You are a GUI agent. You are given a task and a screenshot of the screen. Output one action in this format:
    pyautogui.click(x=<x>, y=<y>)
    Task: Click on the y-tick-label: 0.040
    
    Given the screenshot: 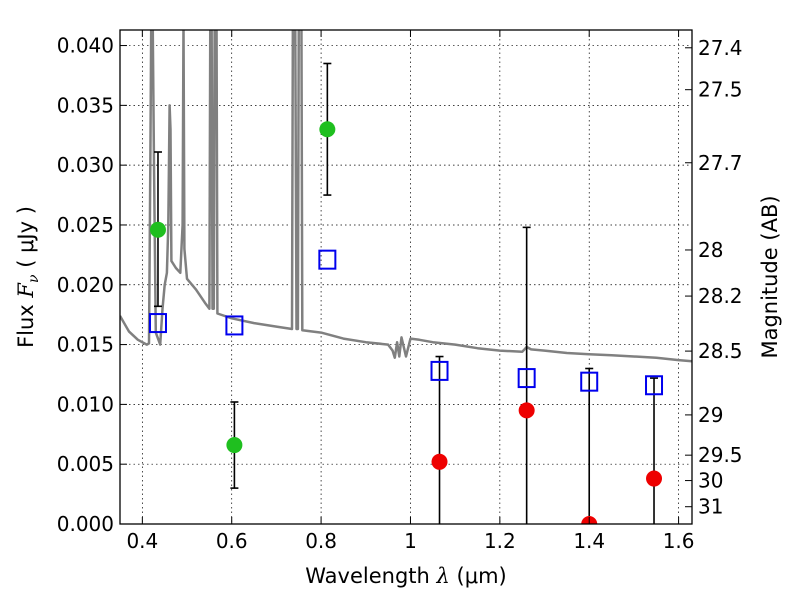 What is the action you would take?
    pyautogui.click(x=85, y=46)
    